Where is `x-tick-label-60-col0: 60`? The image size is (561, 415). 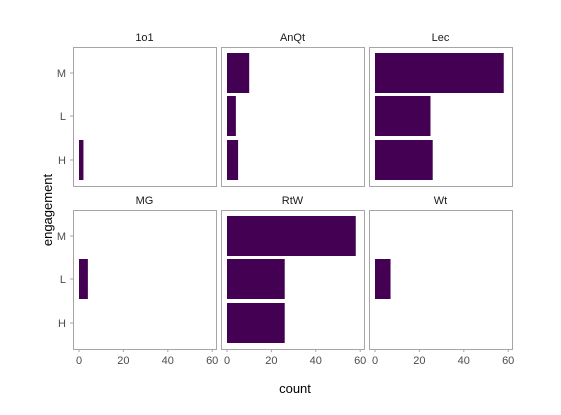 x-tick-label-60-col0: 60 is located at coordinates (212, 361).